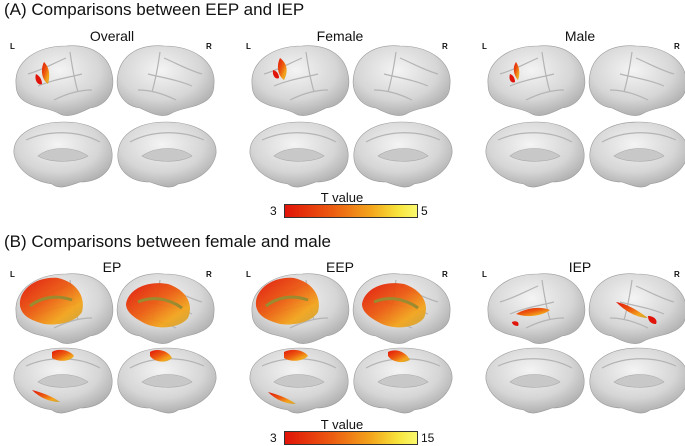  What do you see at coordinates (340, 36) in the screenshot?
I see `panel-label-female: Female` at bounding box center [340, 36].